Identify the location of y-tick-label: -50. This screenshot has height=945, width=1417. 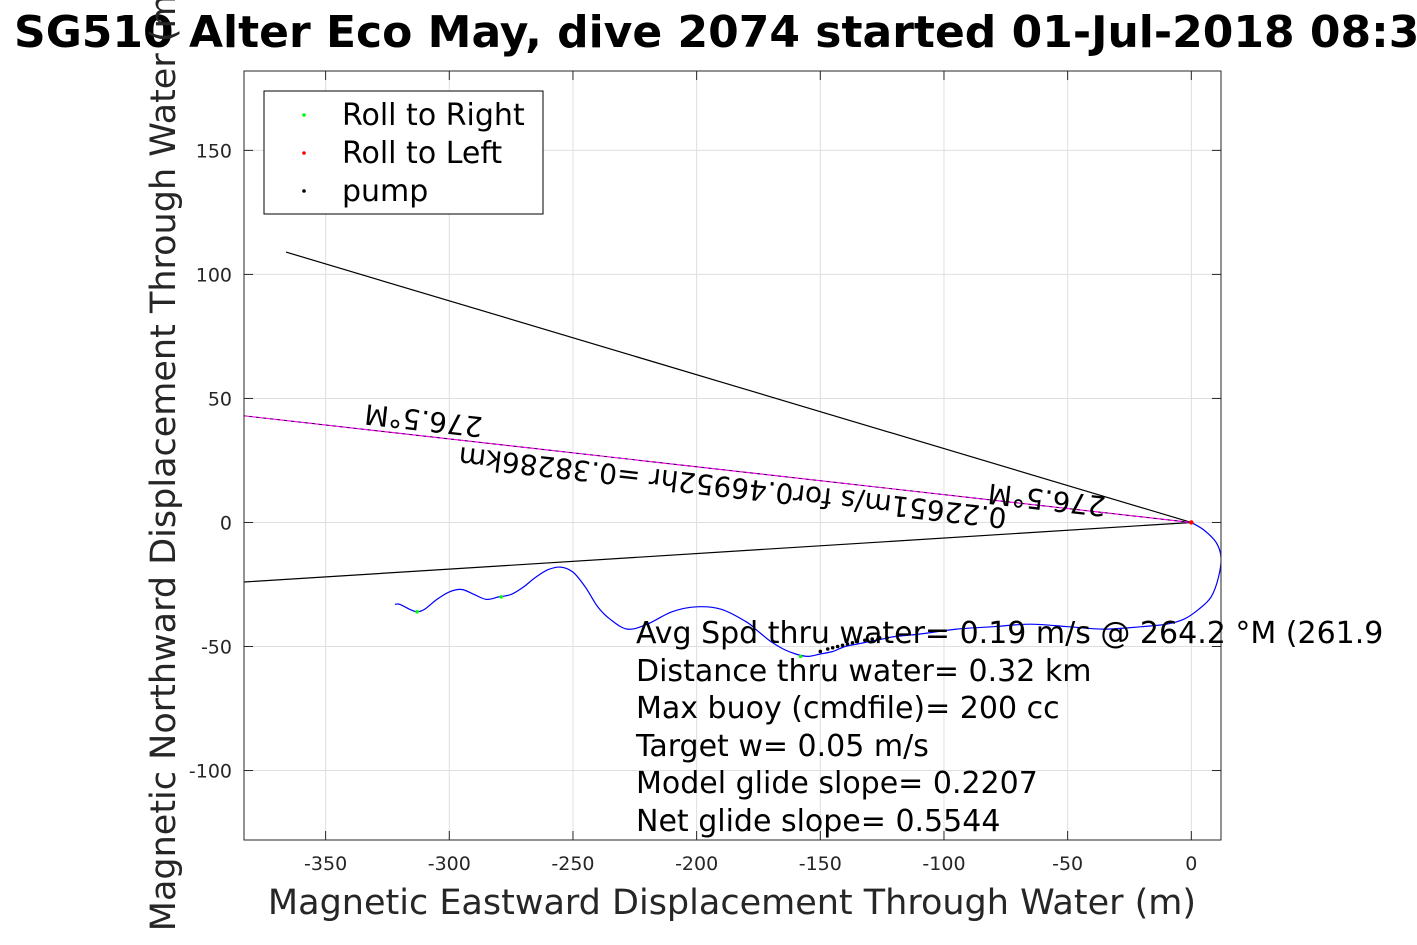
(216, 648).